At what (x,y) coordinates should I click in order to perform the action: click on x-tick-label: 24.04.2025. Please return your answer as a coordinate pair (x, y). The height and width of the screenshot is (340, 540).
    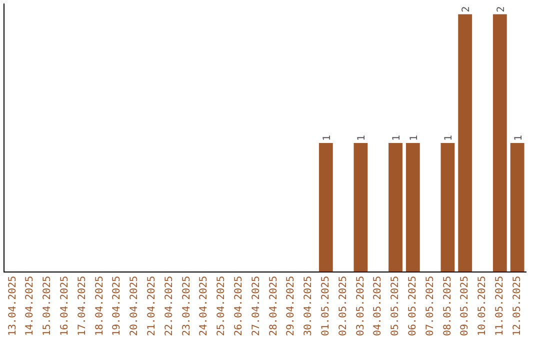
    Looking at the image, I should click on (204, 306).